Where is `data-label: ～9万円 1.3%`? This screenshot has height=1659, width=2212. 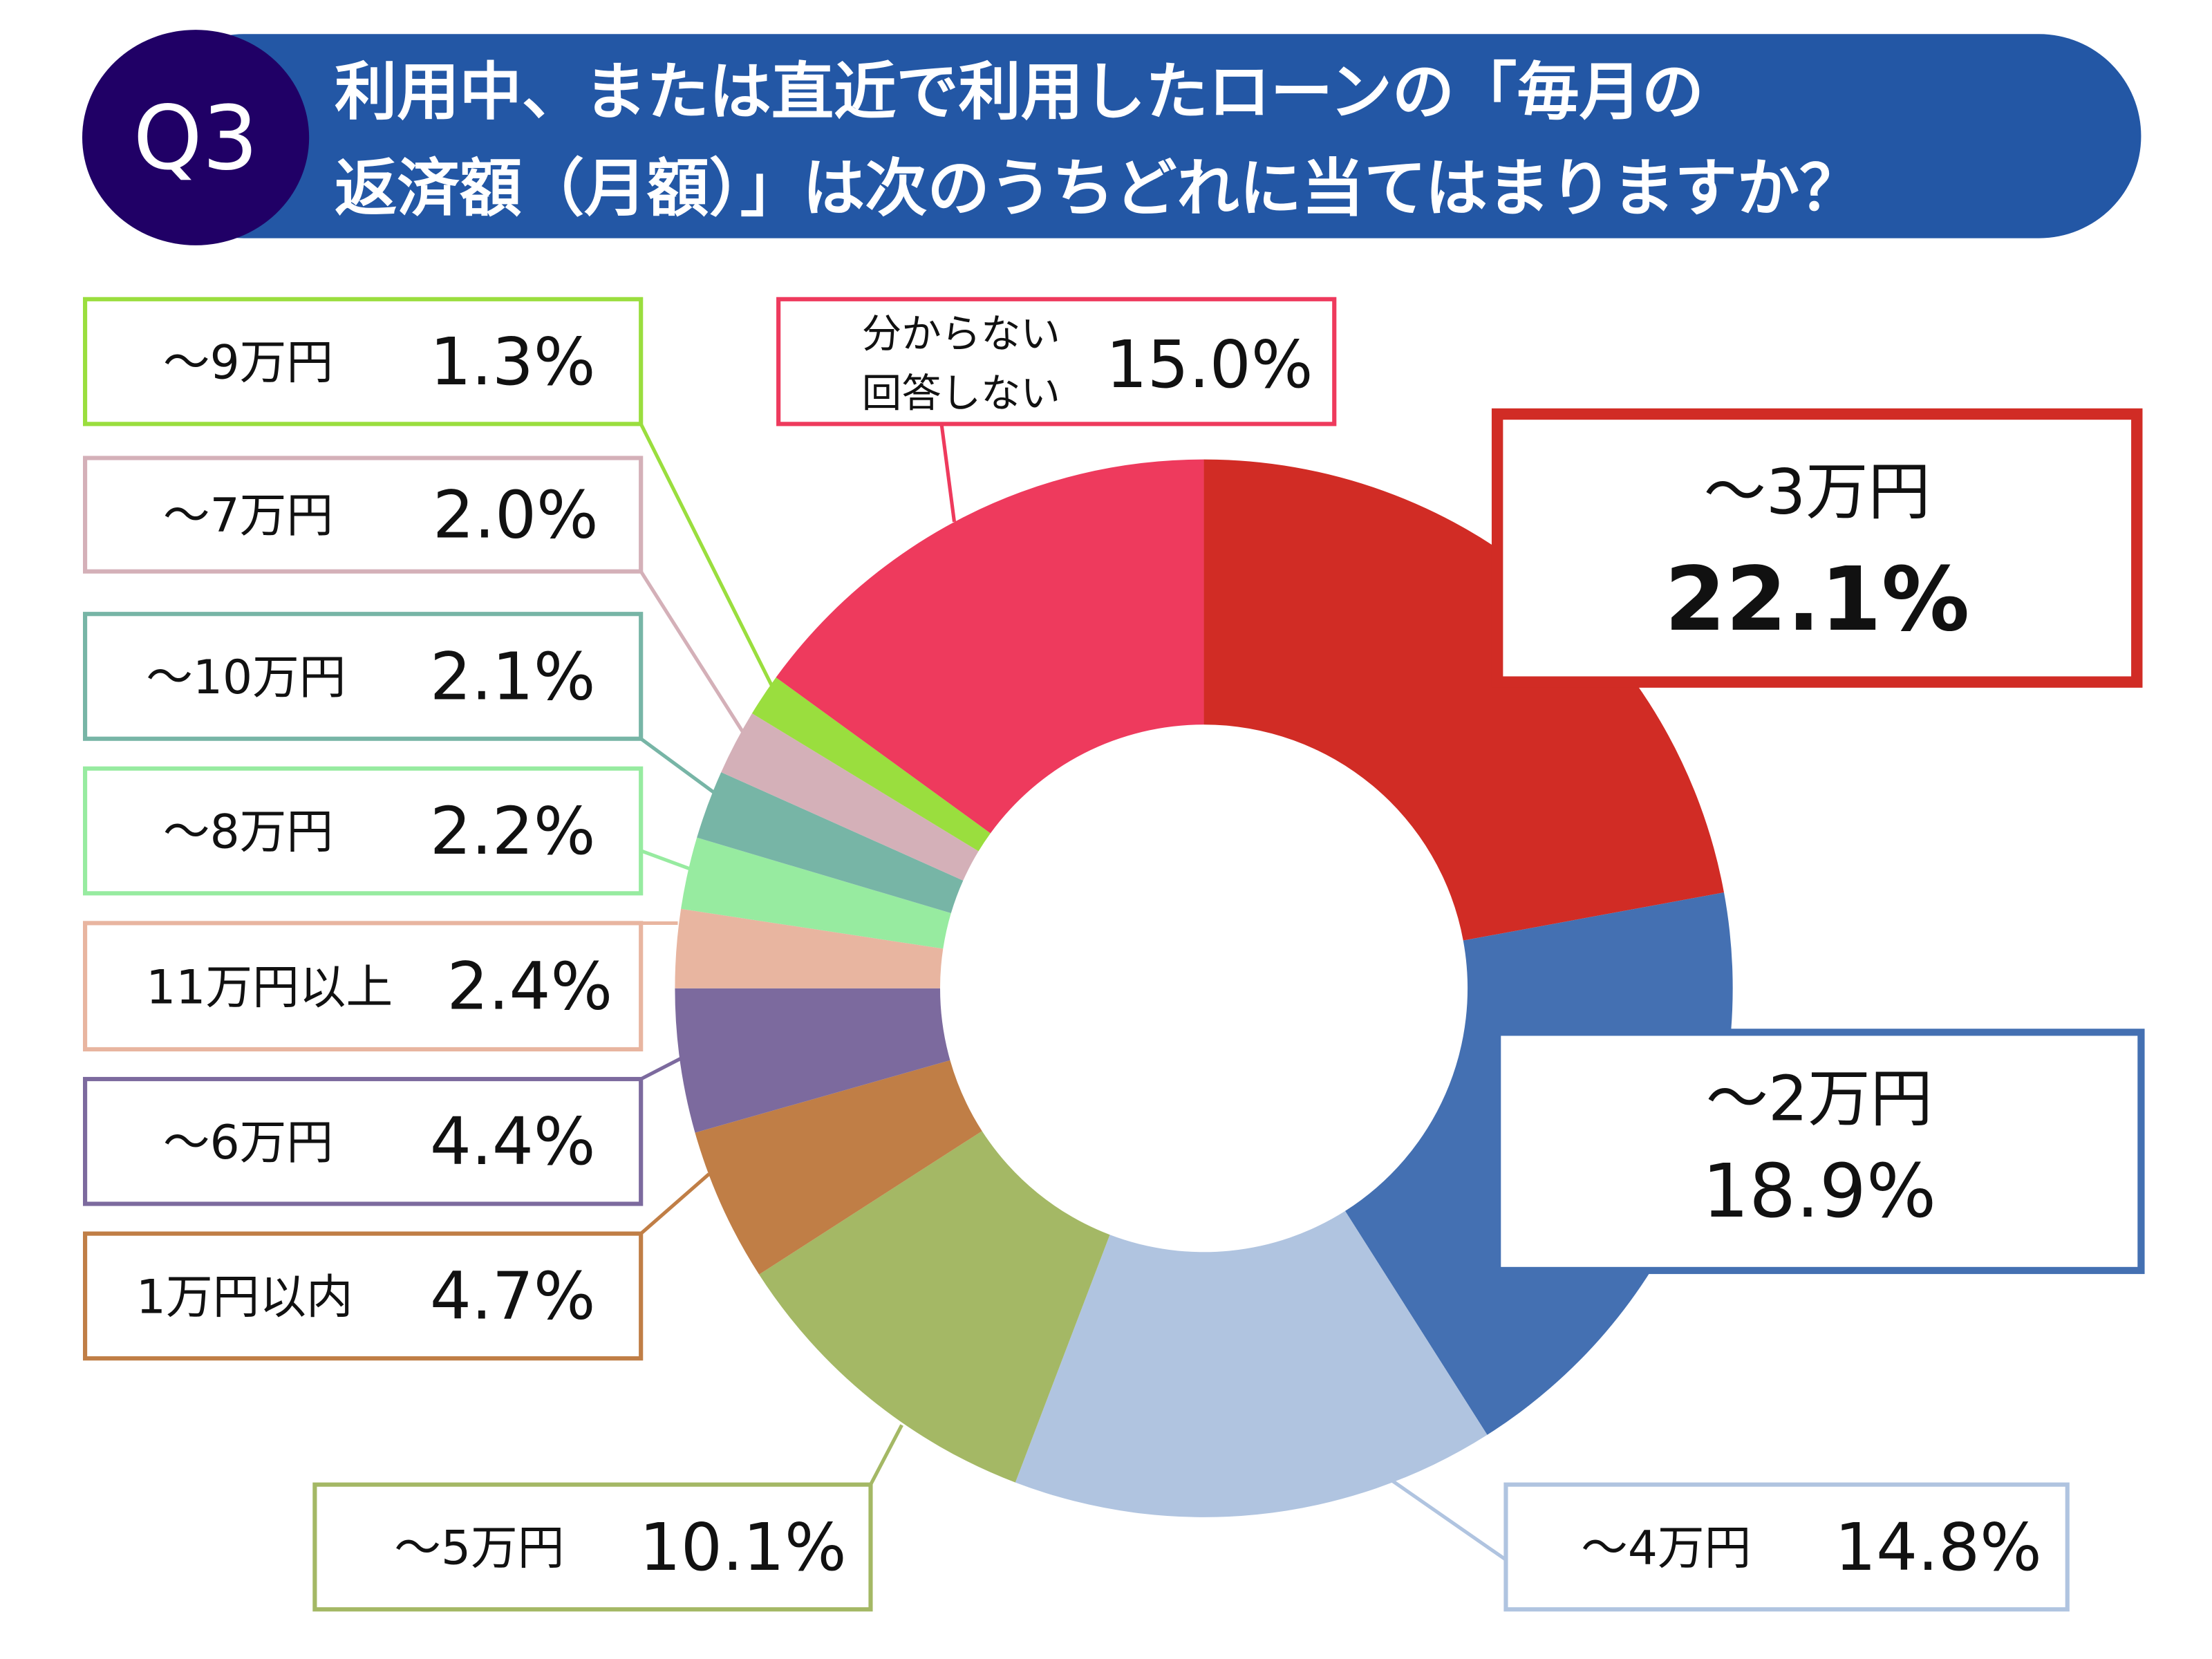 data-label: ～9万円 1.3% is located at coordinates (364, 362).